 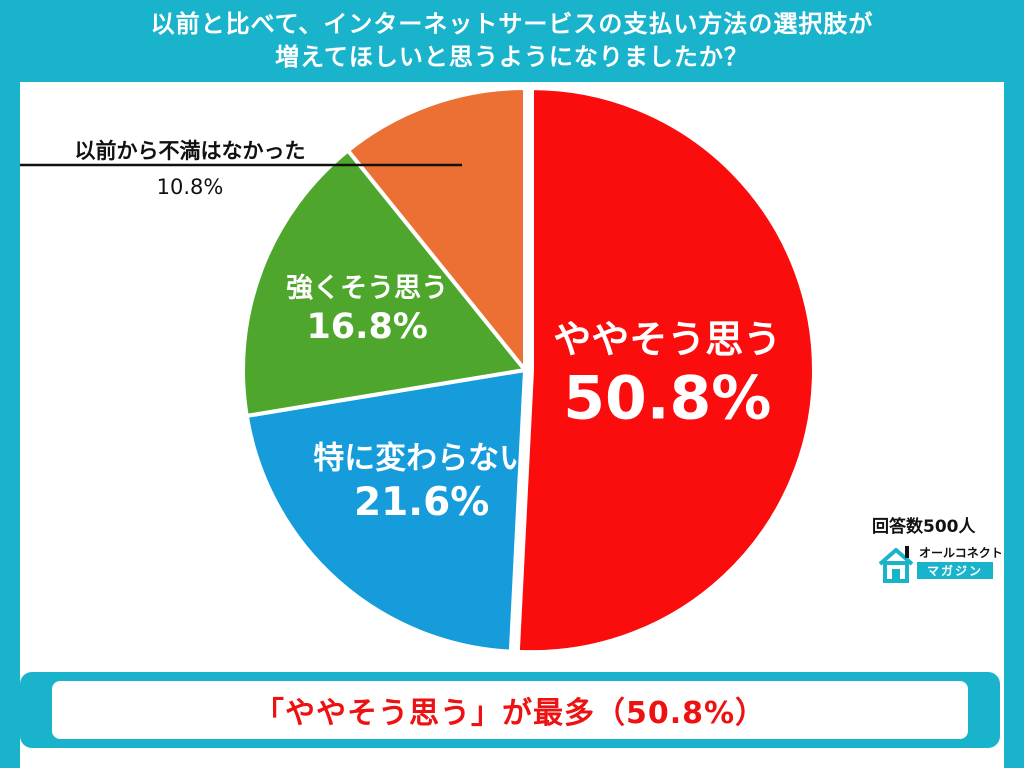 What do you see at coordinates (961, 553) in the screenshot?
I see `logo-text-top: オールコネクト` at bounding box center [961, 553].